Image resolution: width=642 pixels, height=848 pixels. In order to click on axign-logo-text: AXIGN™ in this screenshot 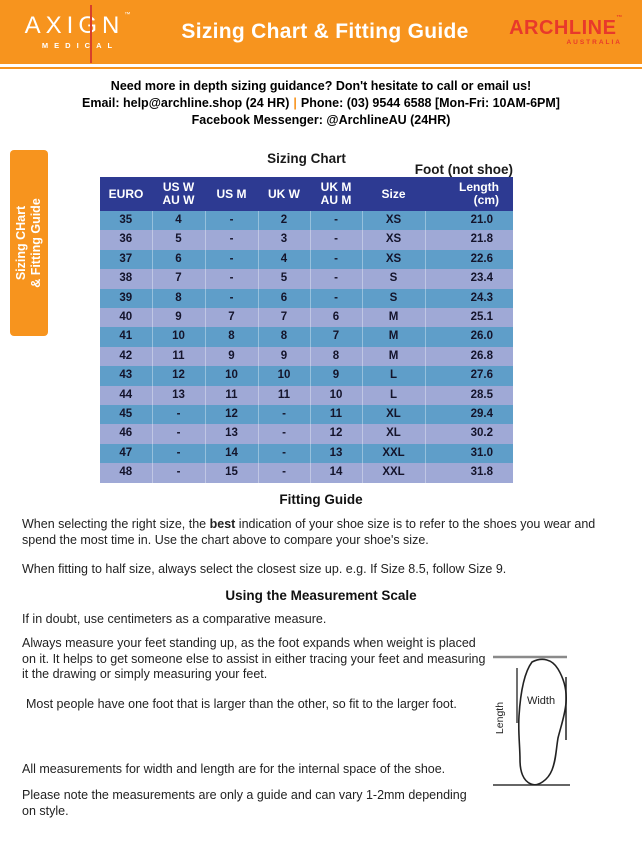, I will do `click(80, 26)`.